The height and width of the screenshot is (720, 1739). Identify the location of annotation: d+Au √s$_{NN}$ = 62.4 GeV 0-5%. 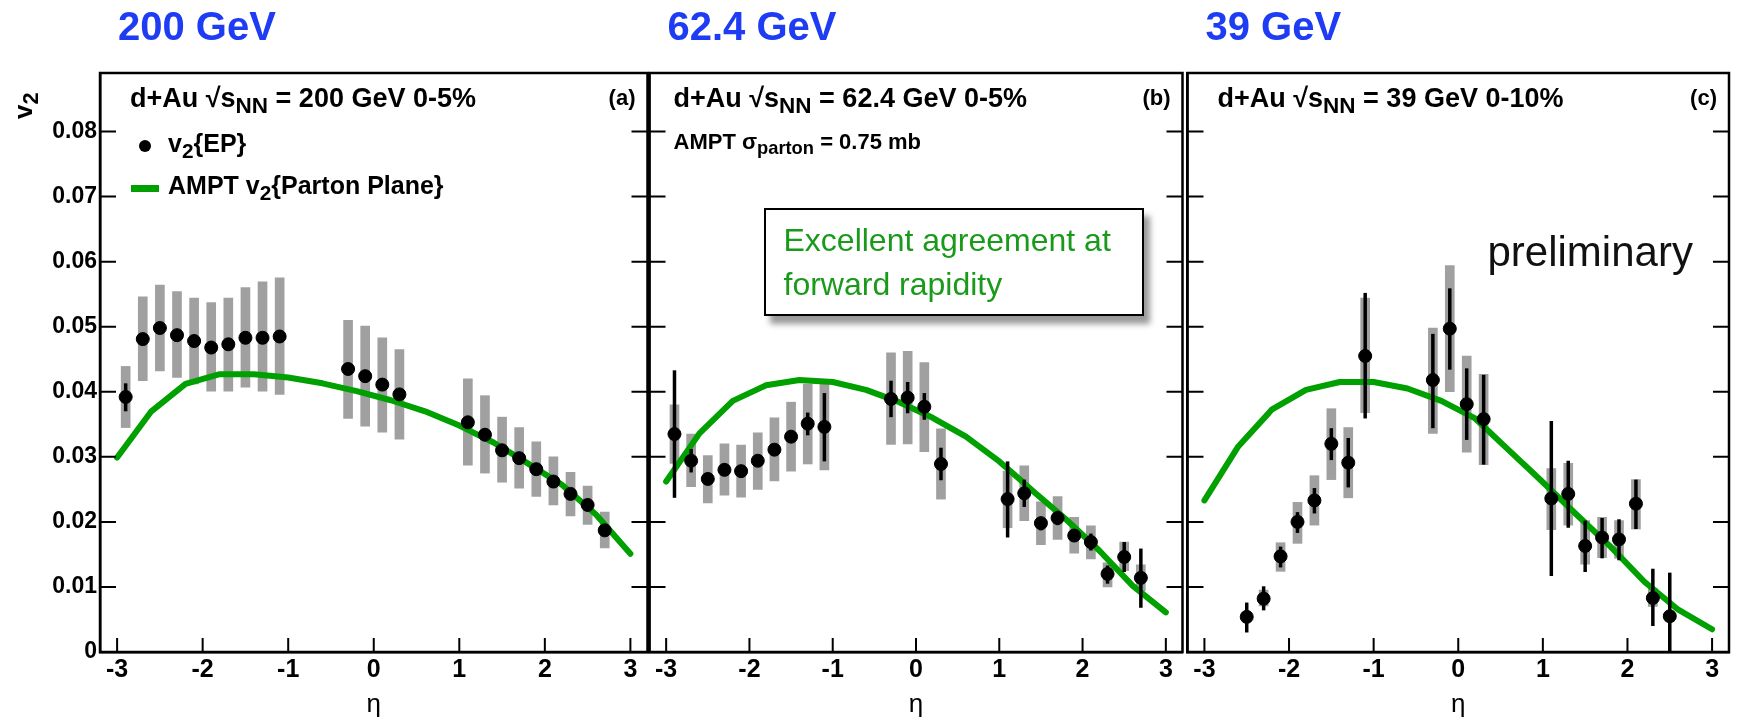
(850, 101).